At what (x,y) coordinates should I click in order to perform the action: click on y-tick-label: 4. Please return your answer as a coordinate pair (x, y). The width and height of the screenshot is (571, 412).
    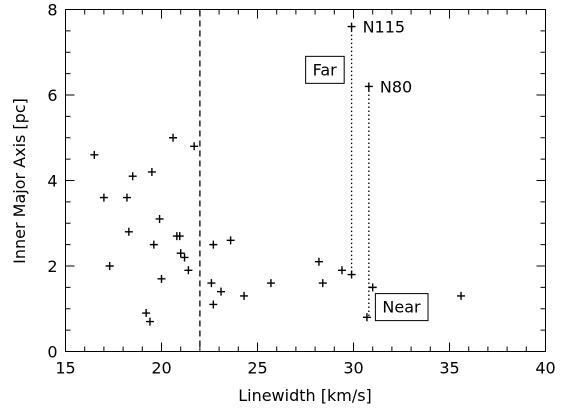
    Looking at the image, I should click on (52, 181).